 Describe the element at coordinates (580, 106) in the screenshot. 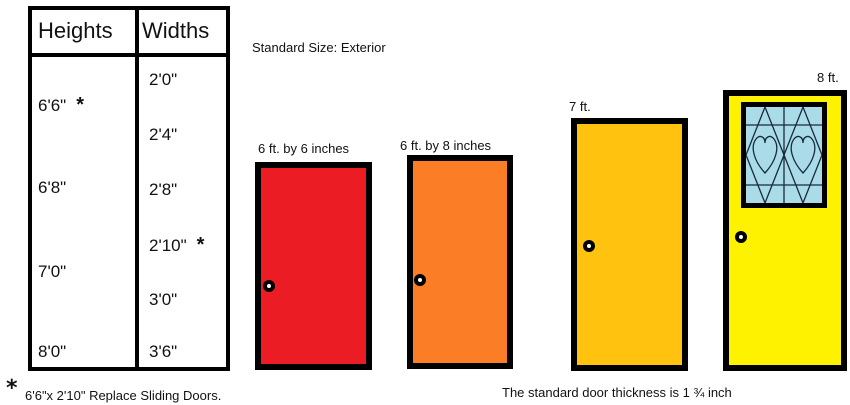

I see `door-label: 7 ft.` at that location.